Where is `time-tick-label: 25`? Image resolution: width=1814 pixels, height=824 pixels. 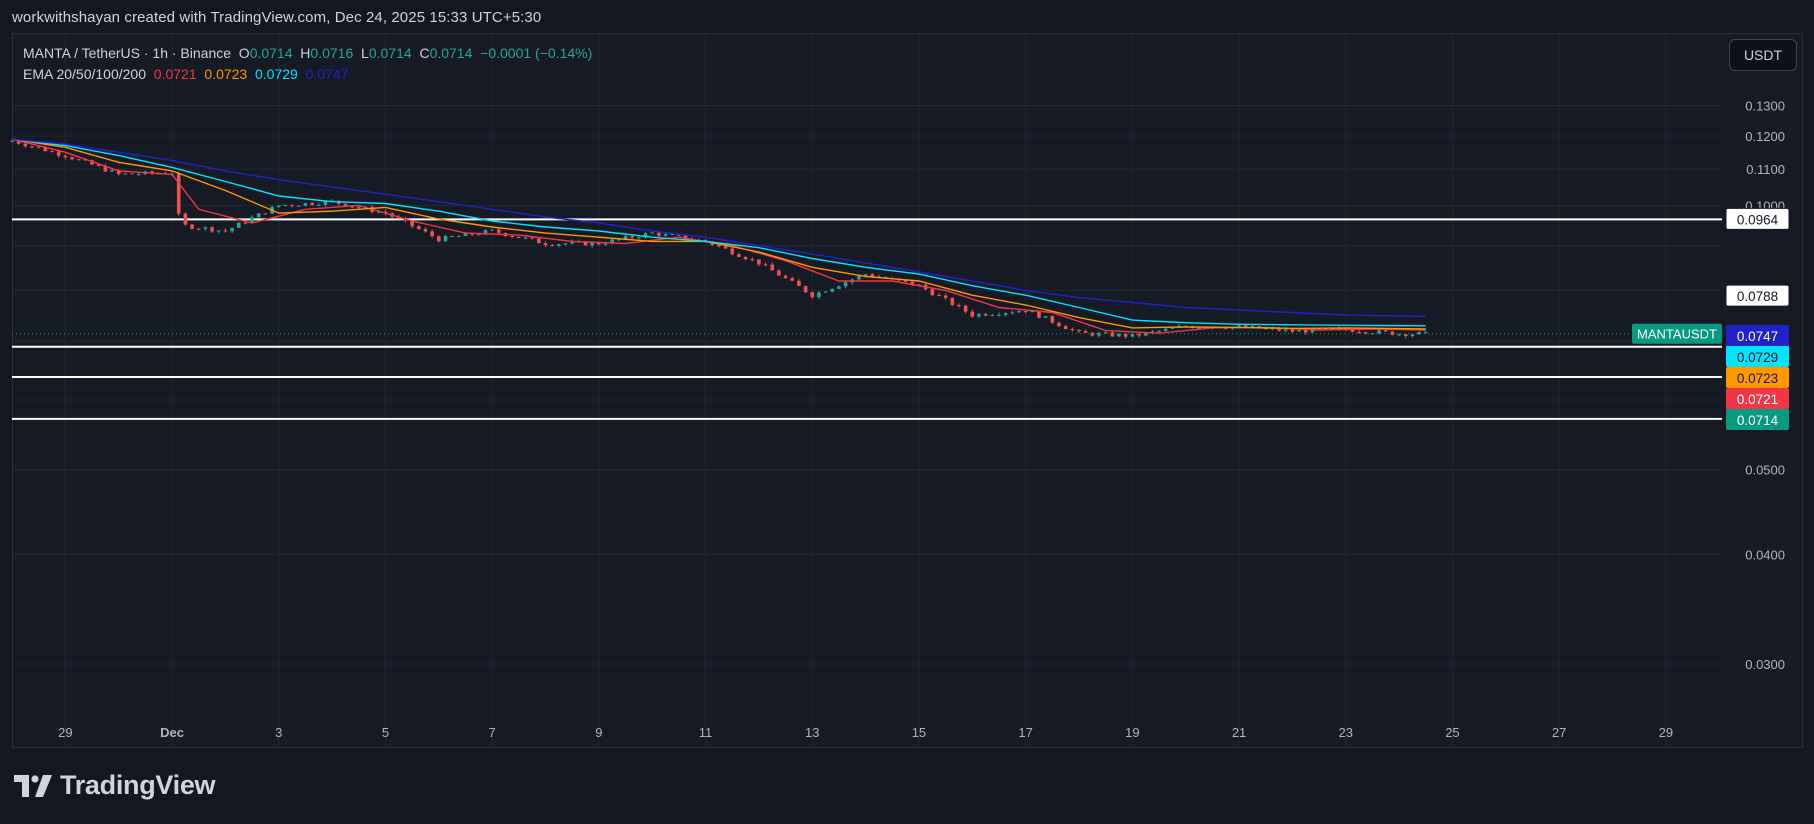 time-tick-label: 25 is located at coordinates (1452, 732).